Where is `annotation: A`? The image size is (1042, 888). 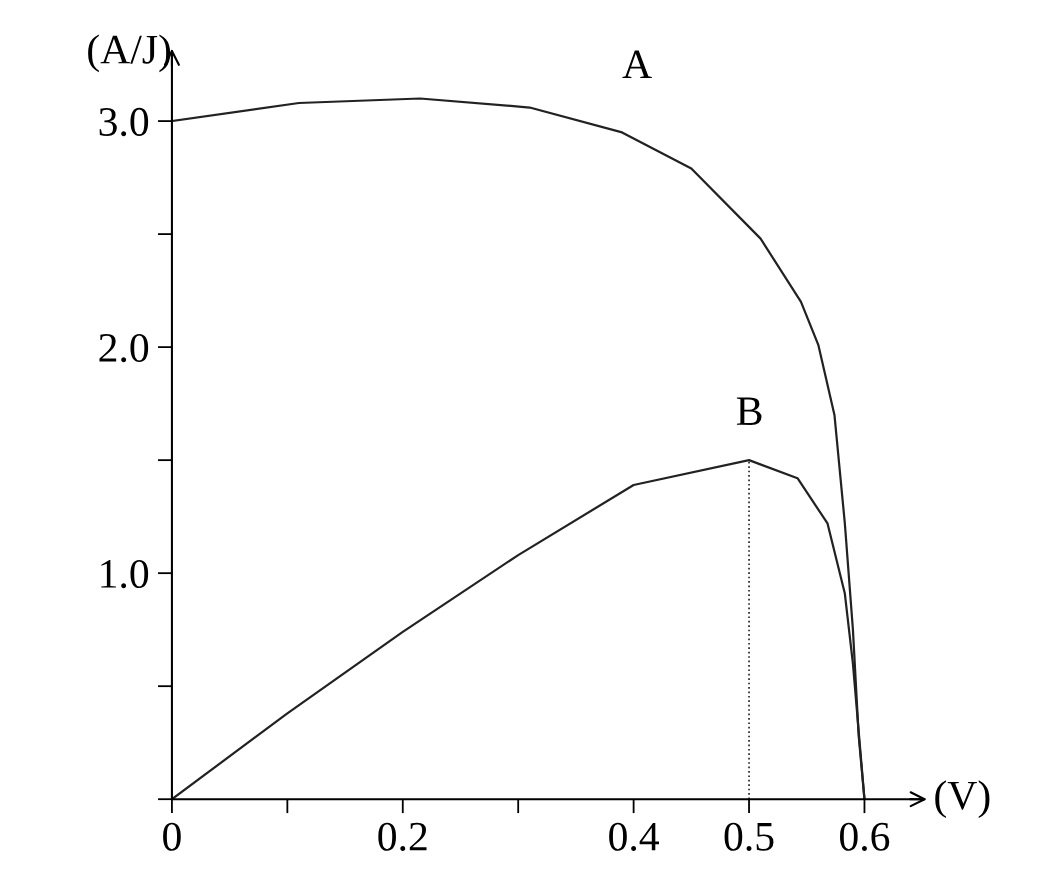 annotation: A is located at coordinates (637, 64).